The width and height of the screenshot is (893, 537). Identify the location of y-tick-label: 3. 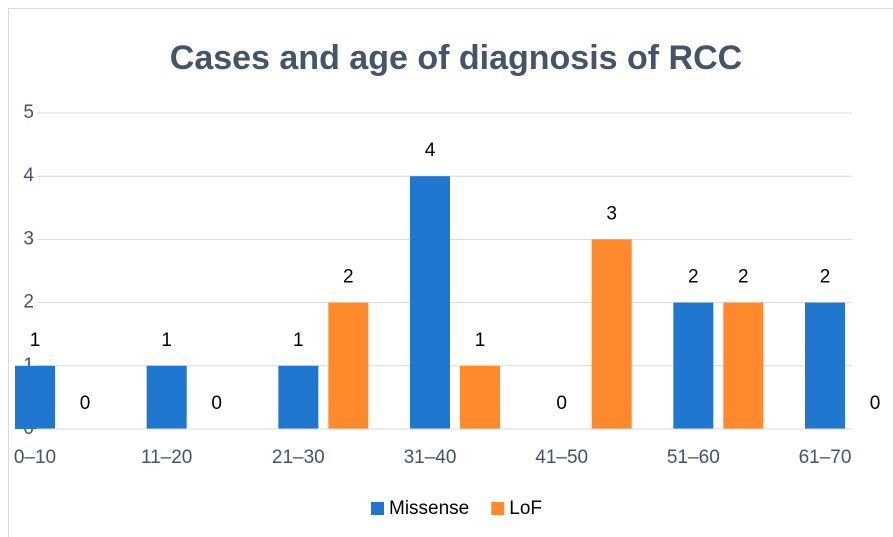
(28, 238).